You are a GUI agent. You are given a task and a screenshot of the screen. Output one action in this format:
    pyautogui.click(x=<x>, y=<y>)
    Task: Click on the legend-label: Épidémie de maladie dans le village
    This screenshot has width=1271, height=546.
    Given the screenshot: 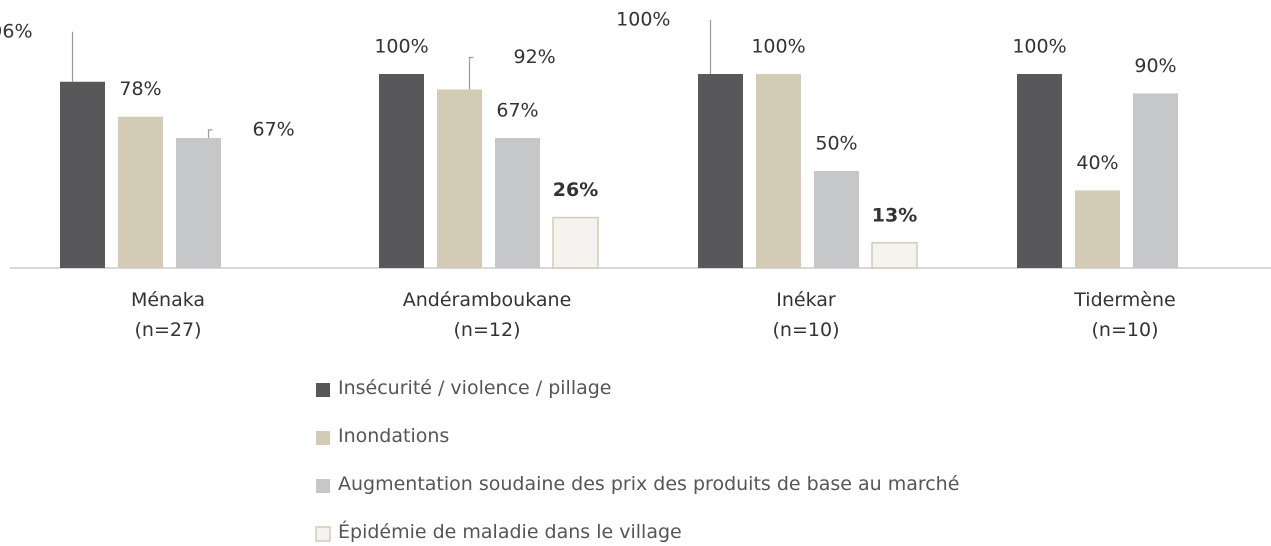 What is the action you would take?
    pyautogui.click(x=510, y=532)
    